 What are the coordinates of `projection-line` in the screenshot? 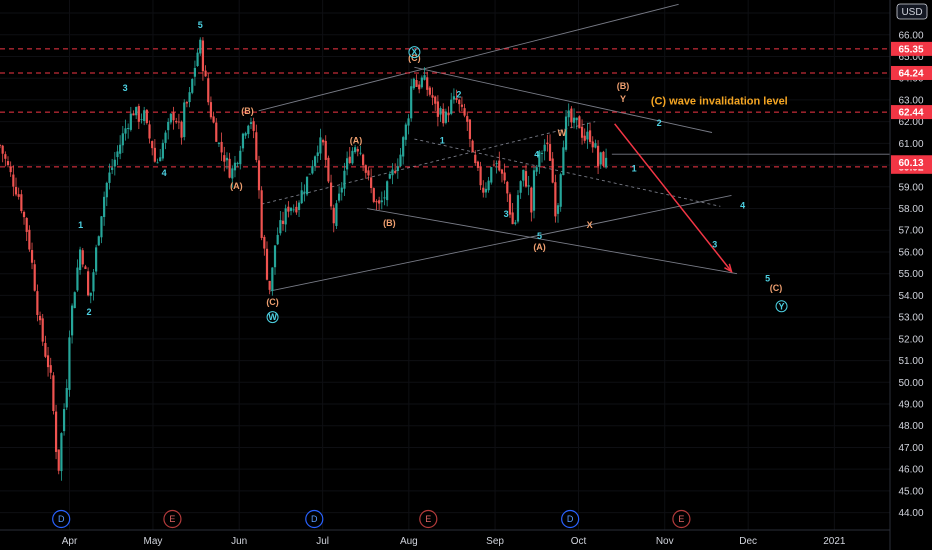 It's located at (673, 197).